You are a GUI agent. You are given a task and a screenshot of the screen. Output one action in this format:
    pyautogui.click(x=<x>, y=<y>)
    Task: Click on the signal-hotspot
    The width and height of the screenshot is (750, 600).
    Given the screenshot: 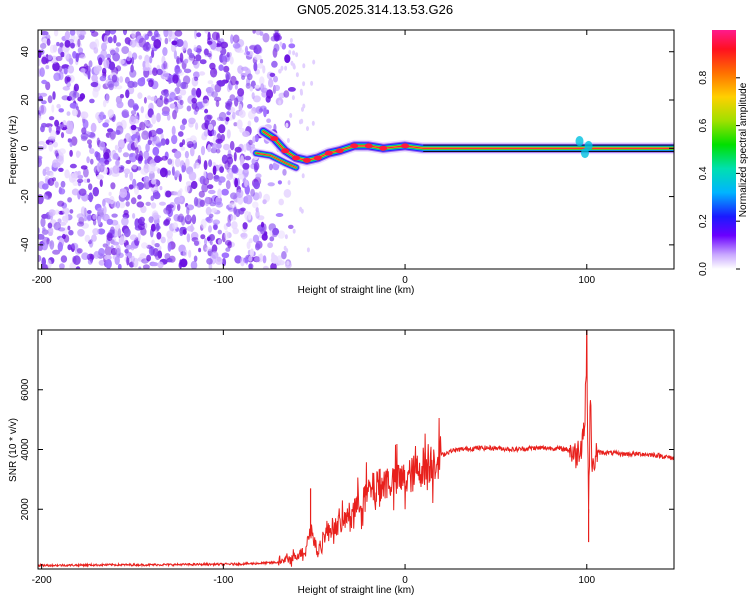 What is the action you would take?
    pyautogui.click(x=285, y=151)
    